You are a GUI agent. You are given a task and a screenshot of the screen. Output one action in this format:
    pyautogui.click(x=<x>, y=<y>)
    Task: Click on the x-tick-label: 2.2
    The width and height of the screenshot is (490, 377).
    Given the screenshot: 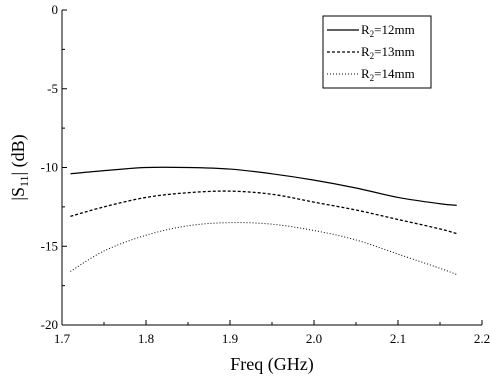 What is the action you would take?
    pyautogui.click(x=482, y=338)
    